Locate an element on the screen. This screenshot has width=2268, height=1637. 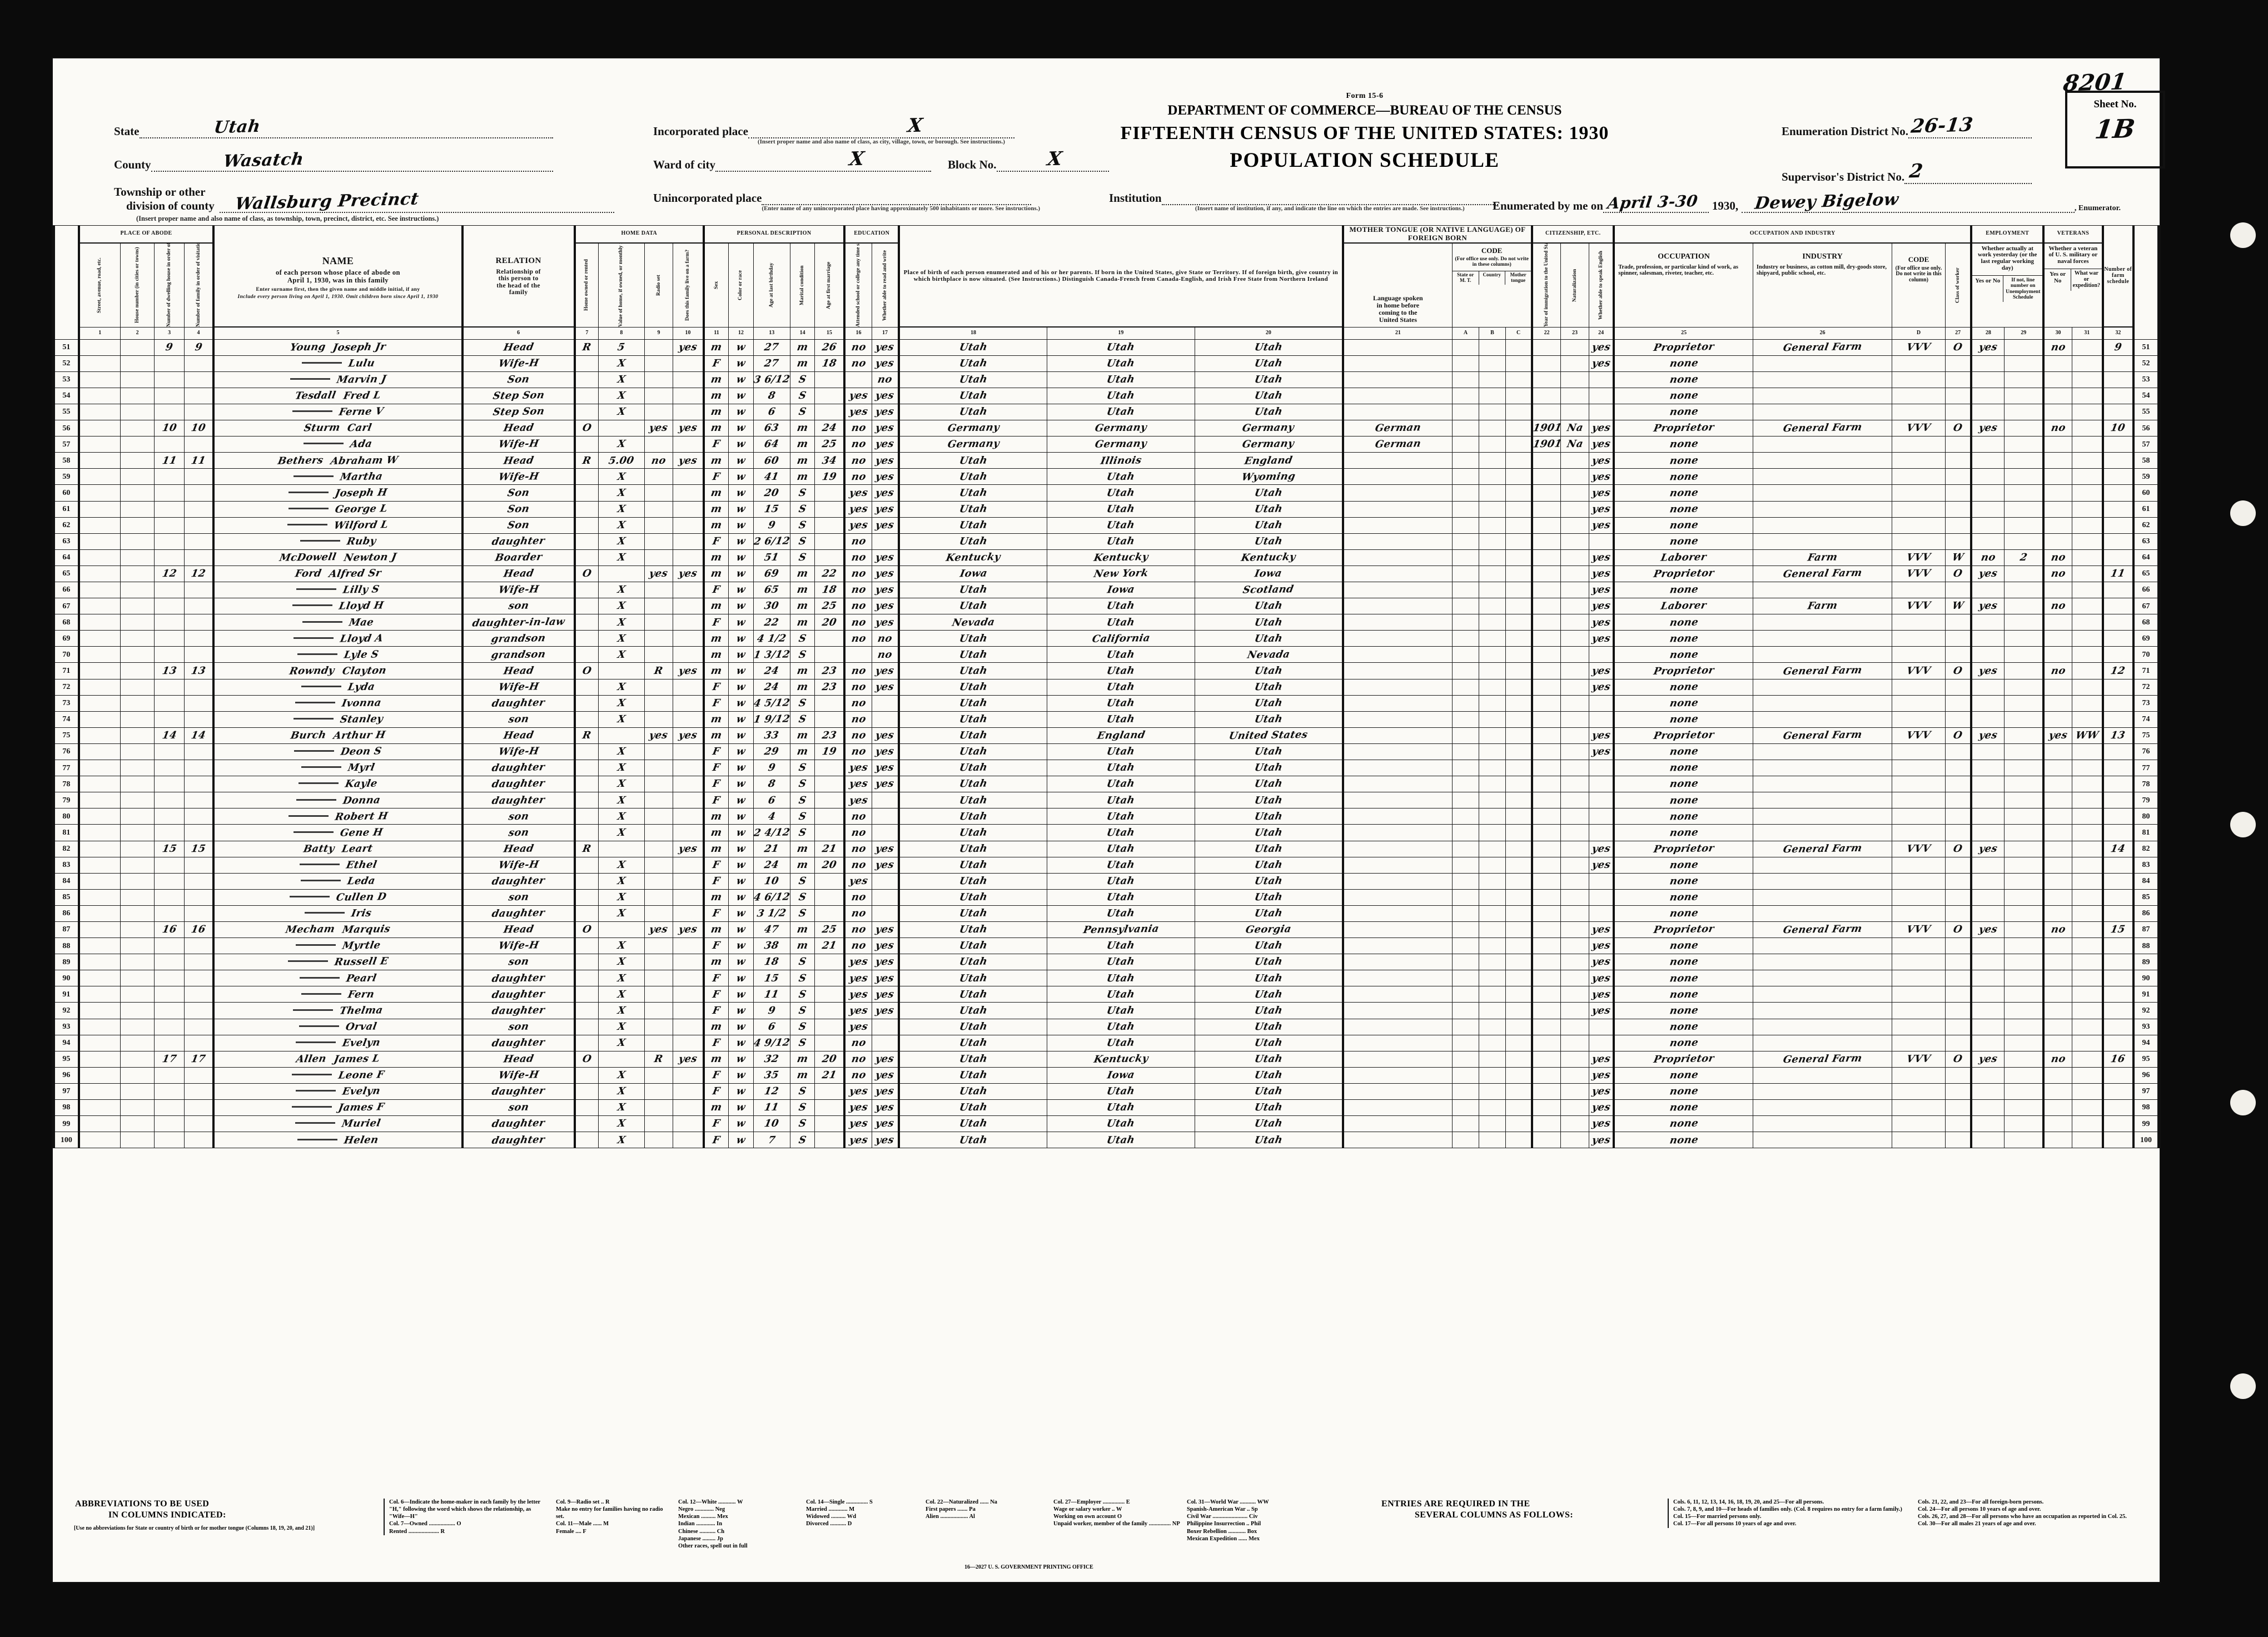
cell-family-82: 15 is located at coordinates (198, 848).